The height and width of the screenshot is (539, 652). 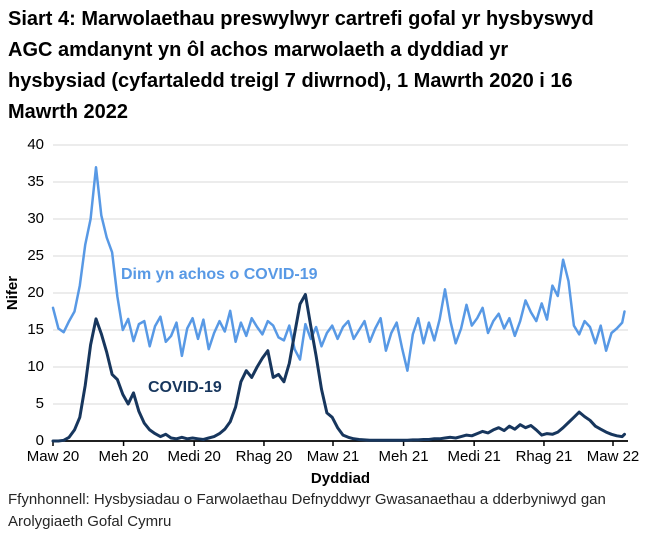 I want to click on series-label-covid: COVID-19, so click(x=185, y=387).